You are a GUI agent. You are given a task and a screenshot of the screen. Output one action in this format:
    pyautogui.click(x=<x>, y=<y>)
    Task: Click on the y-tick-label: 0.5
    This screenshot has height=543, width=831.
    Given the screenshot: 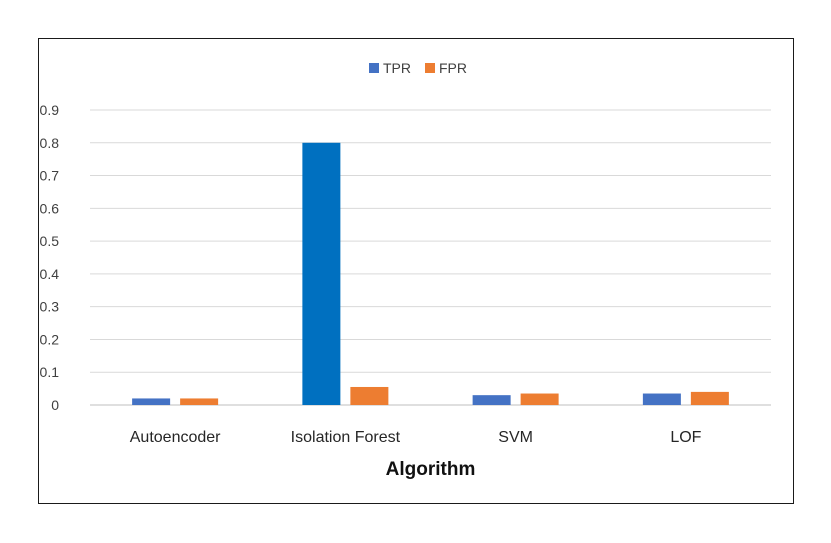 What is the action you would take?
    pyautogui.click(x=50, y=241)
    